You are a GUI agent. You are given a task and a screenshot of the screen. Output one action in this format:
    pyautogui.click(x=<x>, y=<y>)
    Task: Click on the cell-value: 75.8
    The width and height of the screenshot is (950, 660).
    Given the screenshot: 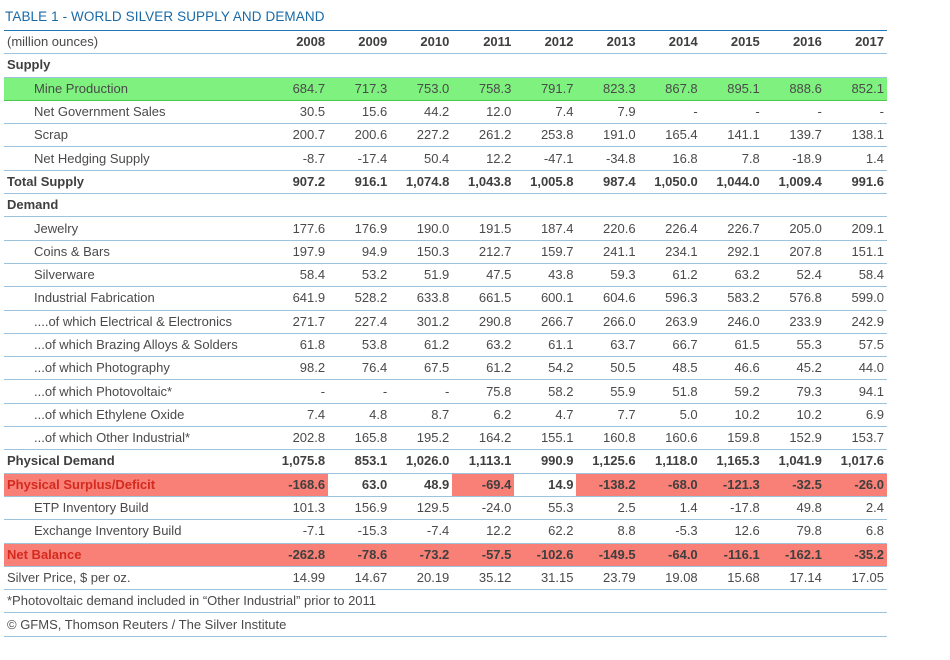 What is the action you would take?
    pyautogui.click(x=483, y=391)
    